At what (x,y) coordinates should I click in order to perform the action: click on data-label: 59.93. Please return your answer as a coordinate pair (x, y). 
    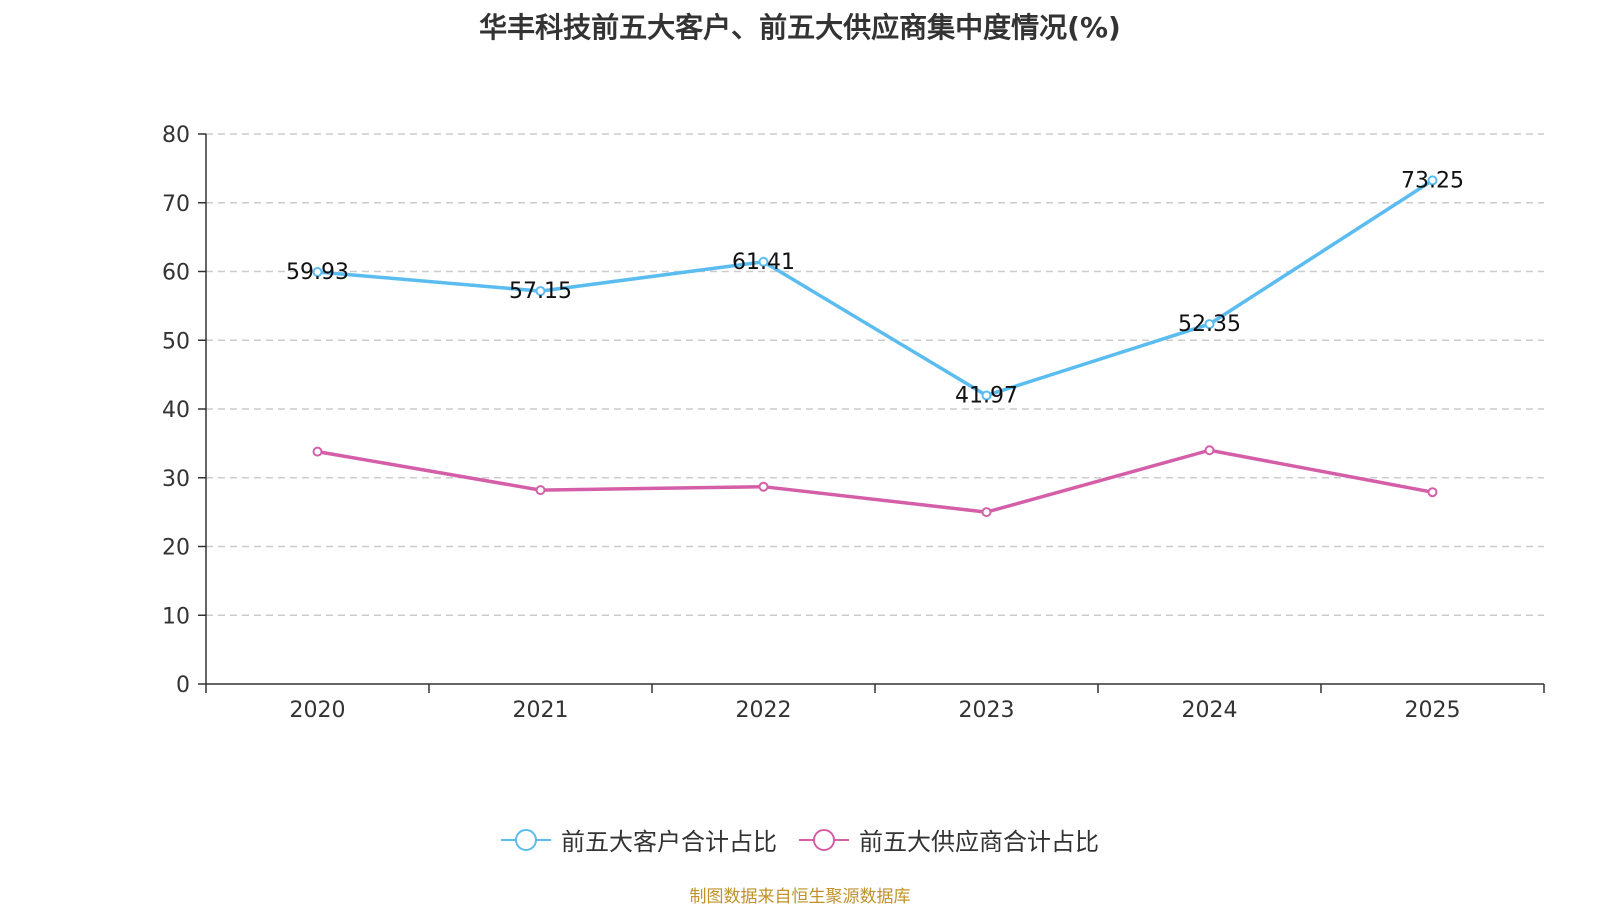
    Looking at the image, I should click on (317, 272).